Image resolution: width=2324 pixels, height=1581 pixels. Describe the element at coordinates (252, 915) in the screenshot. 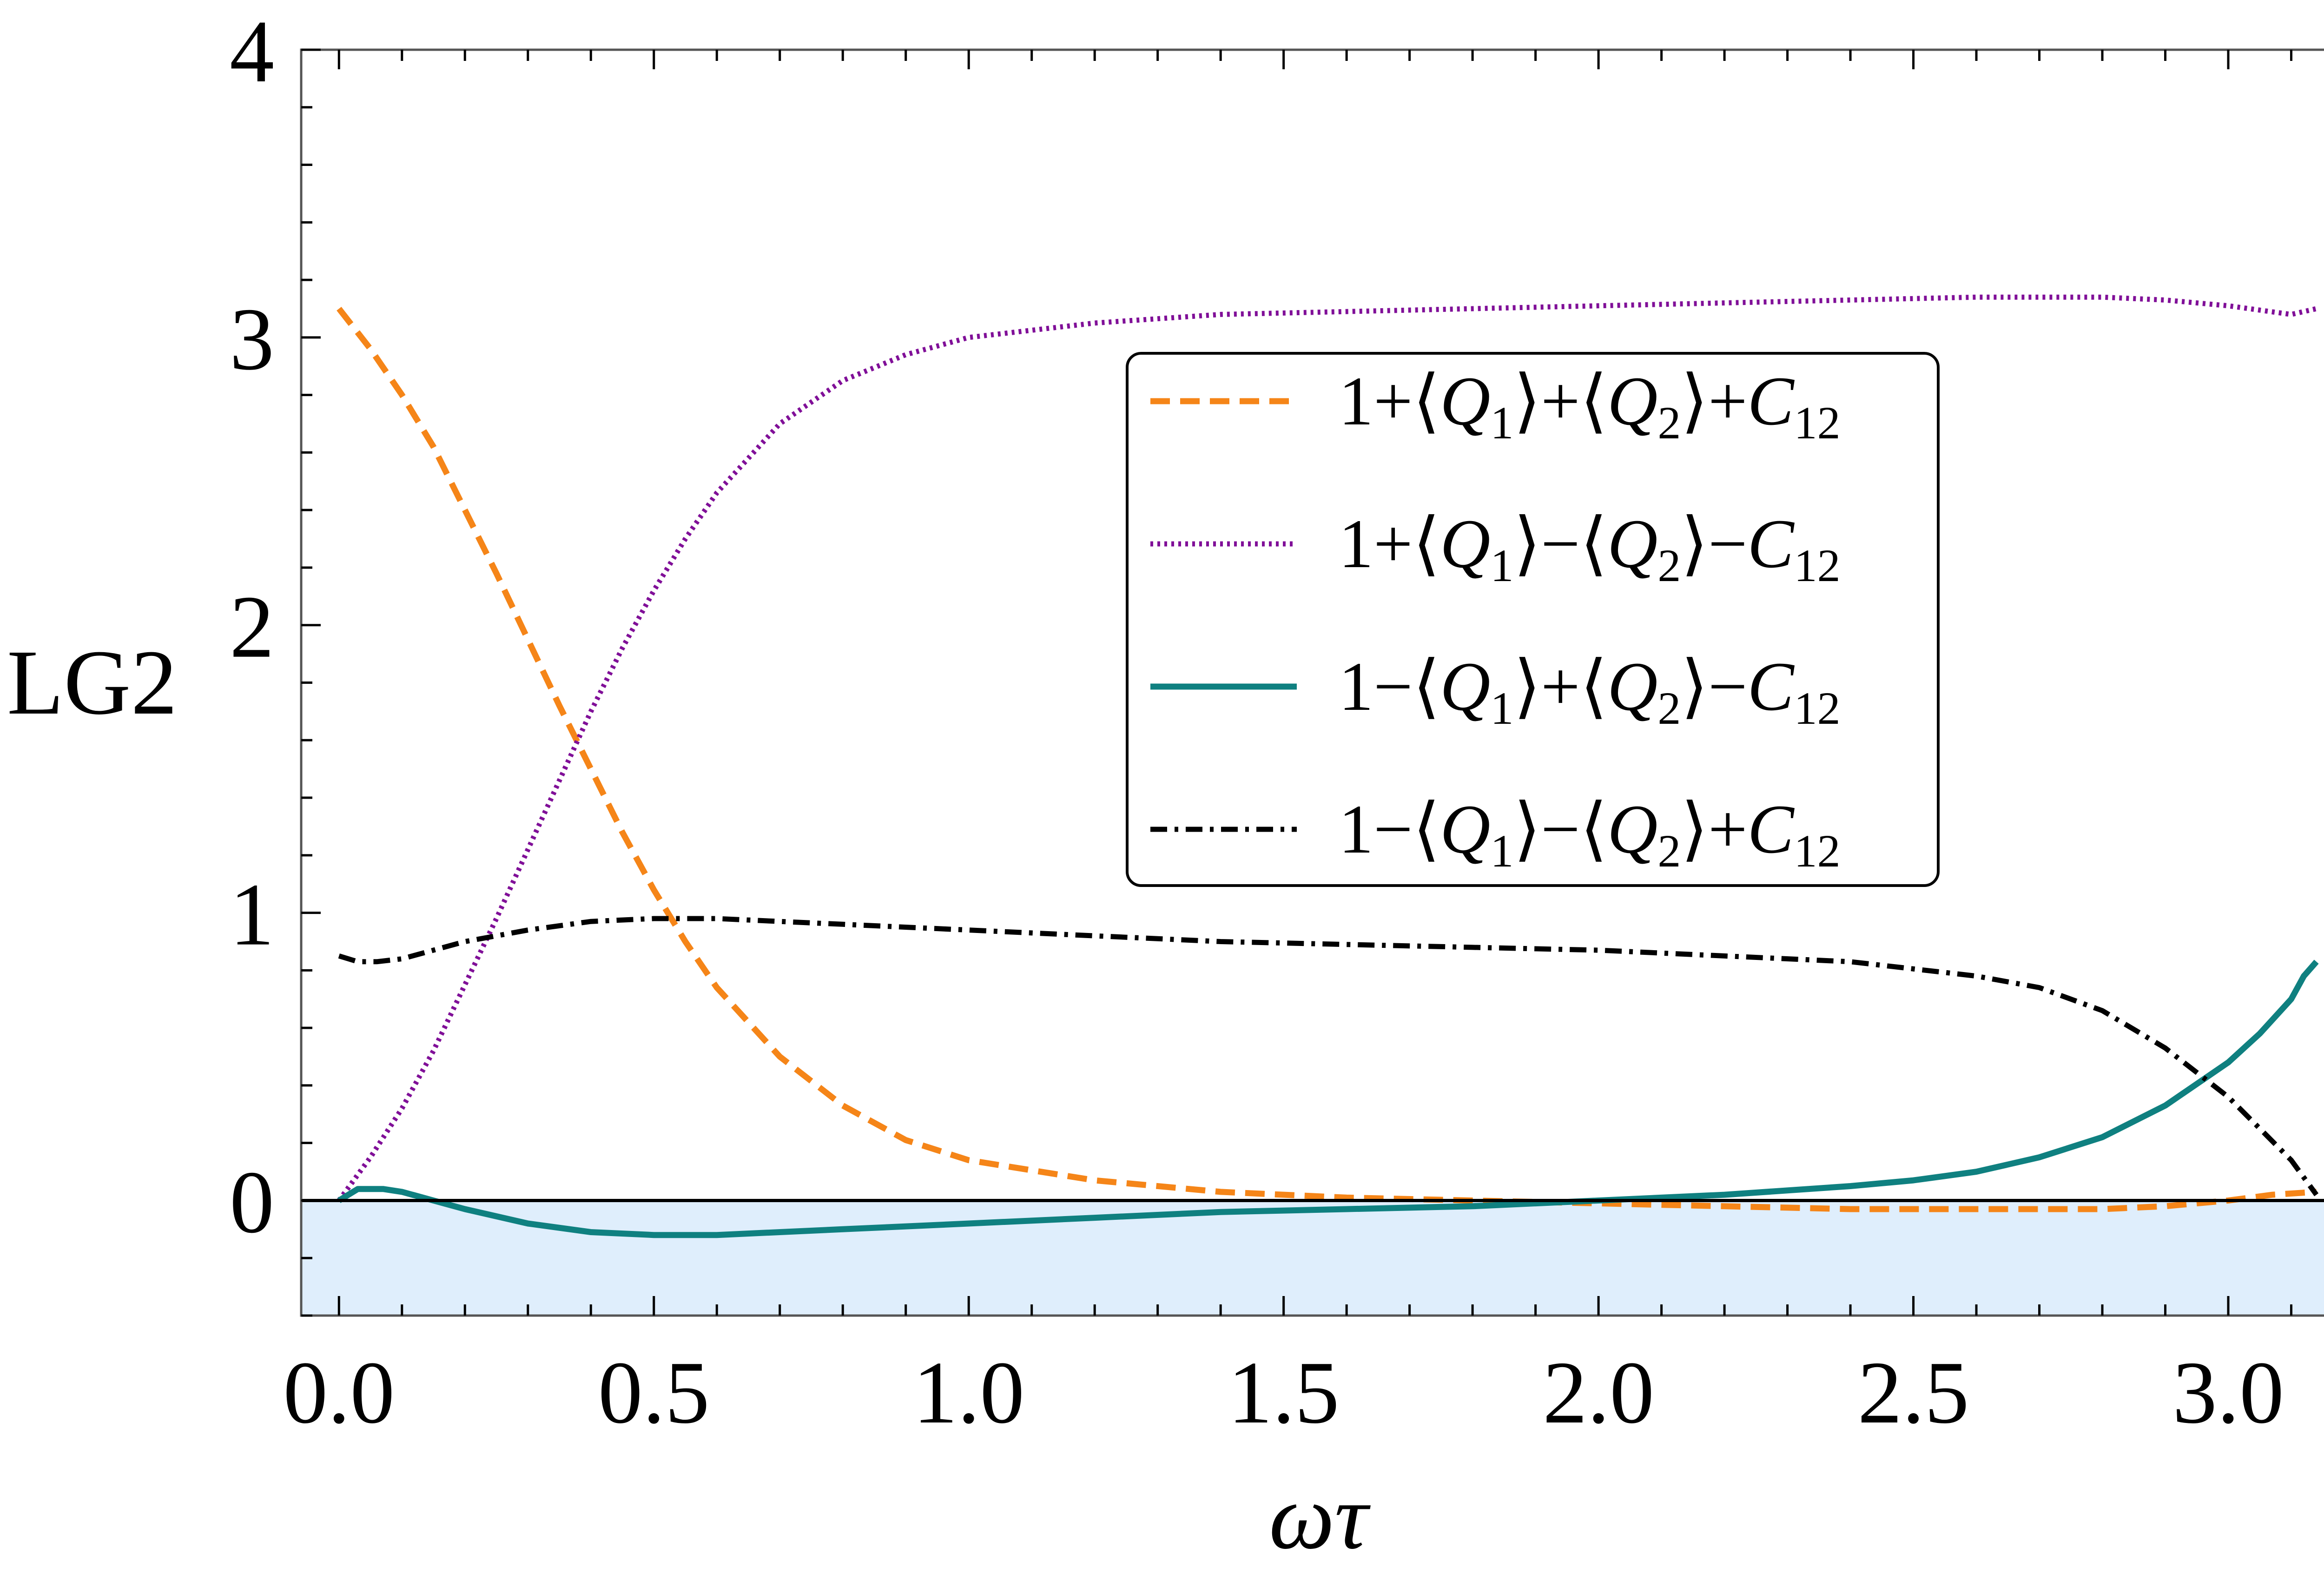

I see `y-tick-label: 1` at that location.